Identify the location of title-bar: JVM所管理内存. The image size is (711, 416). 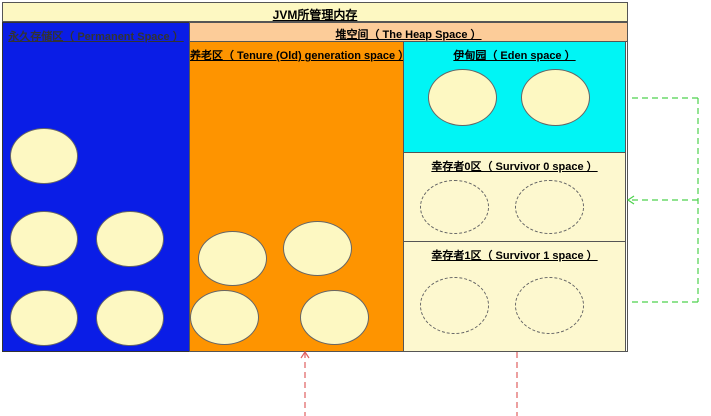
(315, 12).